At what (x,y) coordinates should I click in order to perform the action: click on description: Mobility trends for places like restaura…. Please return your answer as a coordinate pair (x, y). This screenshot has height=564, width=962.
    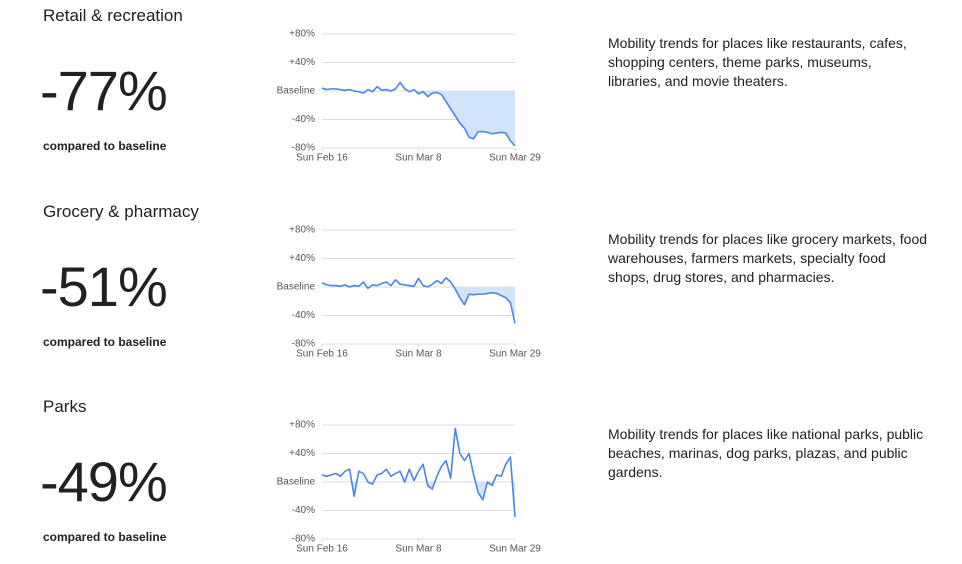
    Looking at the image, I should click on (757, 62).